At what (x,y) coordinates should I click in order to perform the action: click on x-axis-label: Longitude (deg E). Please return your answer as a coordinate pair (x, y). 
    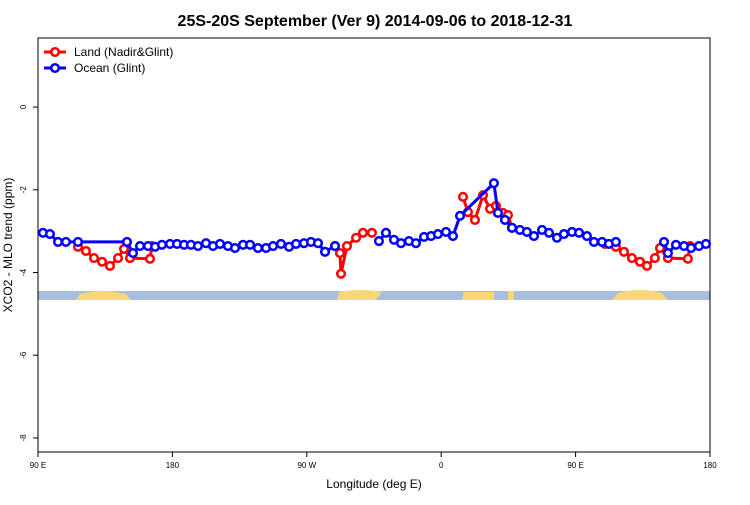
    Looking at the image, I should click on (373, 484).